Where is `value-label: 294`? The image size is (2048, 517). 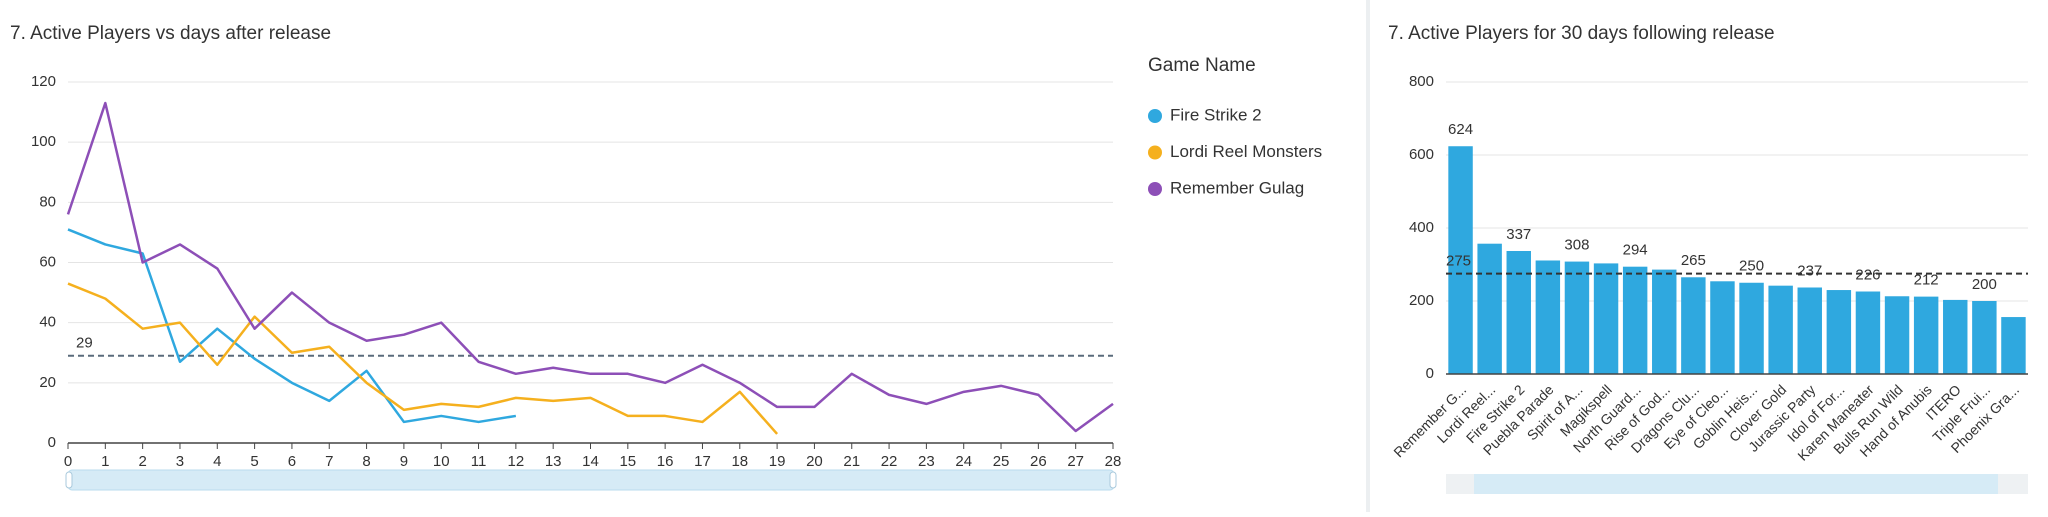 value-label: 294 is located at coordinates (1635, 250).